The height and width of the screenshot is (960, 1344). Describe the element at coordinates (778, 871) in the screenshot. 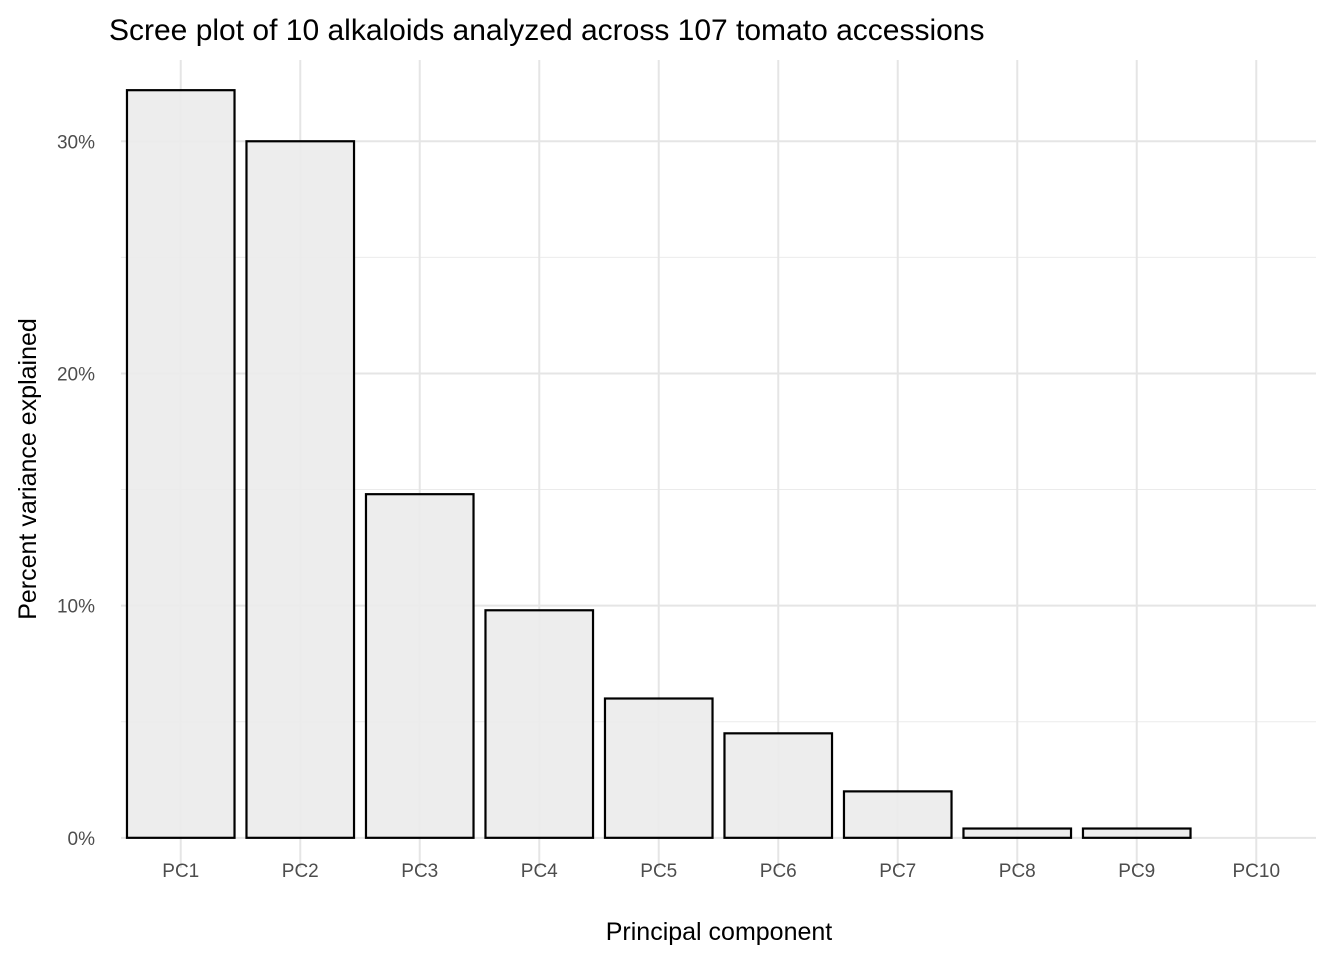

I see `x-tick-label: PC6` at that location.